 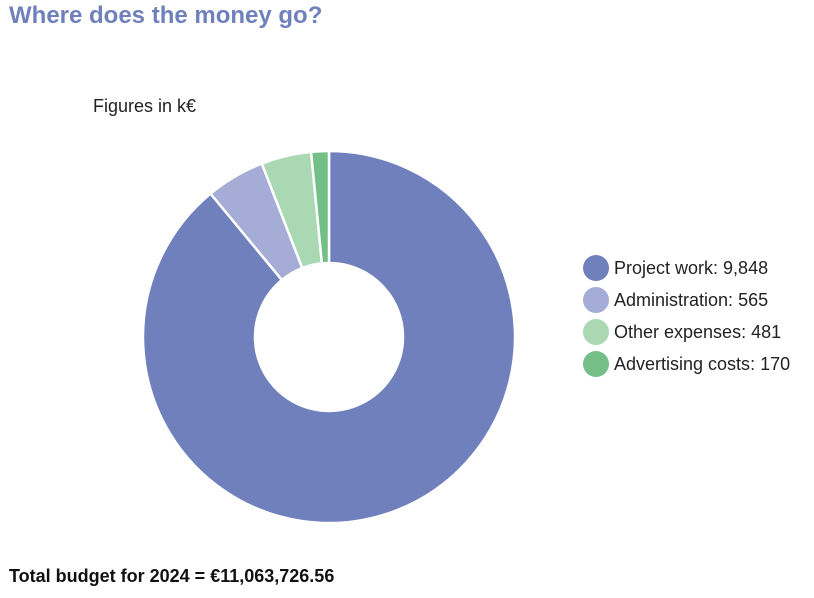 I want to click on legend-item: Project work: 9,848, so click(x=686, y=268).